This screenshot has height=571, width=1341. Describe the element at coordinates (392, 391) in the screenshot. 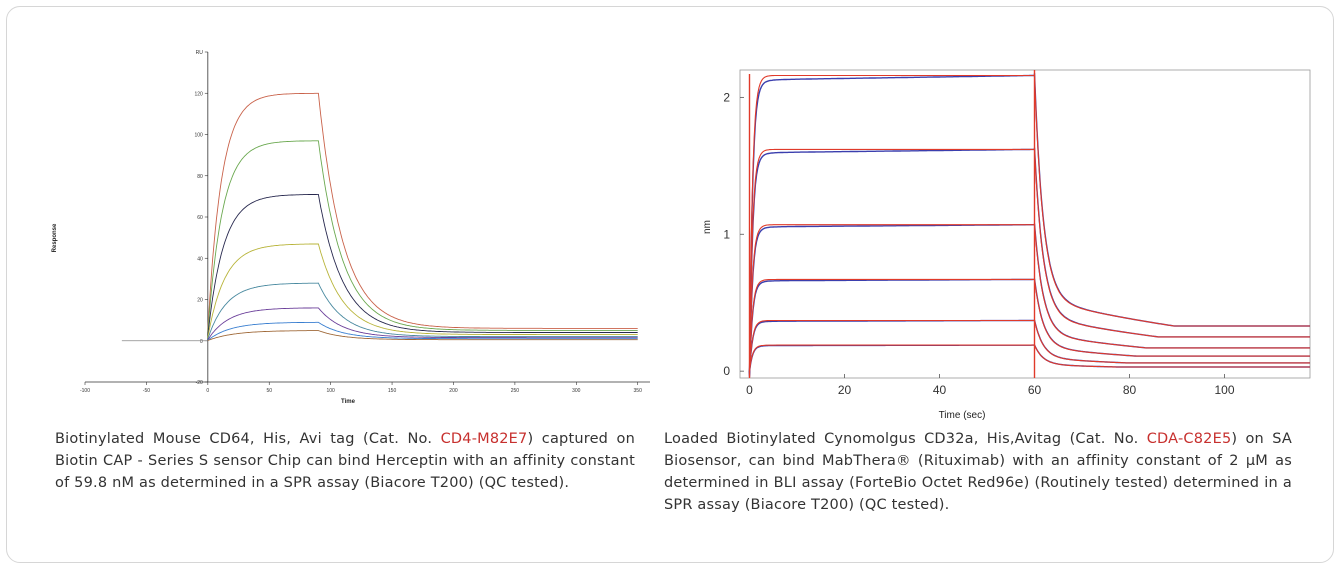

I see `left-x-tick-label: 150` at that location.